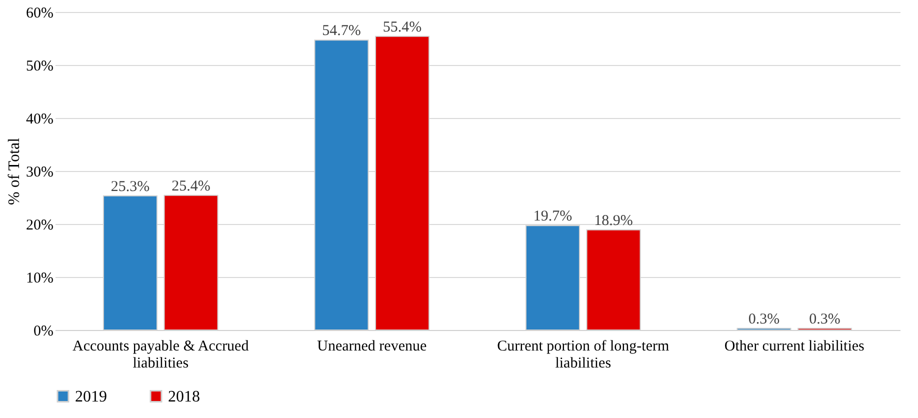 This screenshot has height=418, width=918. Describe the element at coordinates (402, 27) in the screenshot. I see `data-label: 55.4%` at that location.